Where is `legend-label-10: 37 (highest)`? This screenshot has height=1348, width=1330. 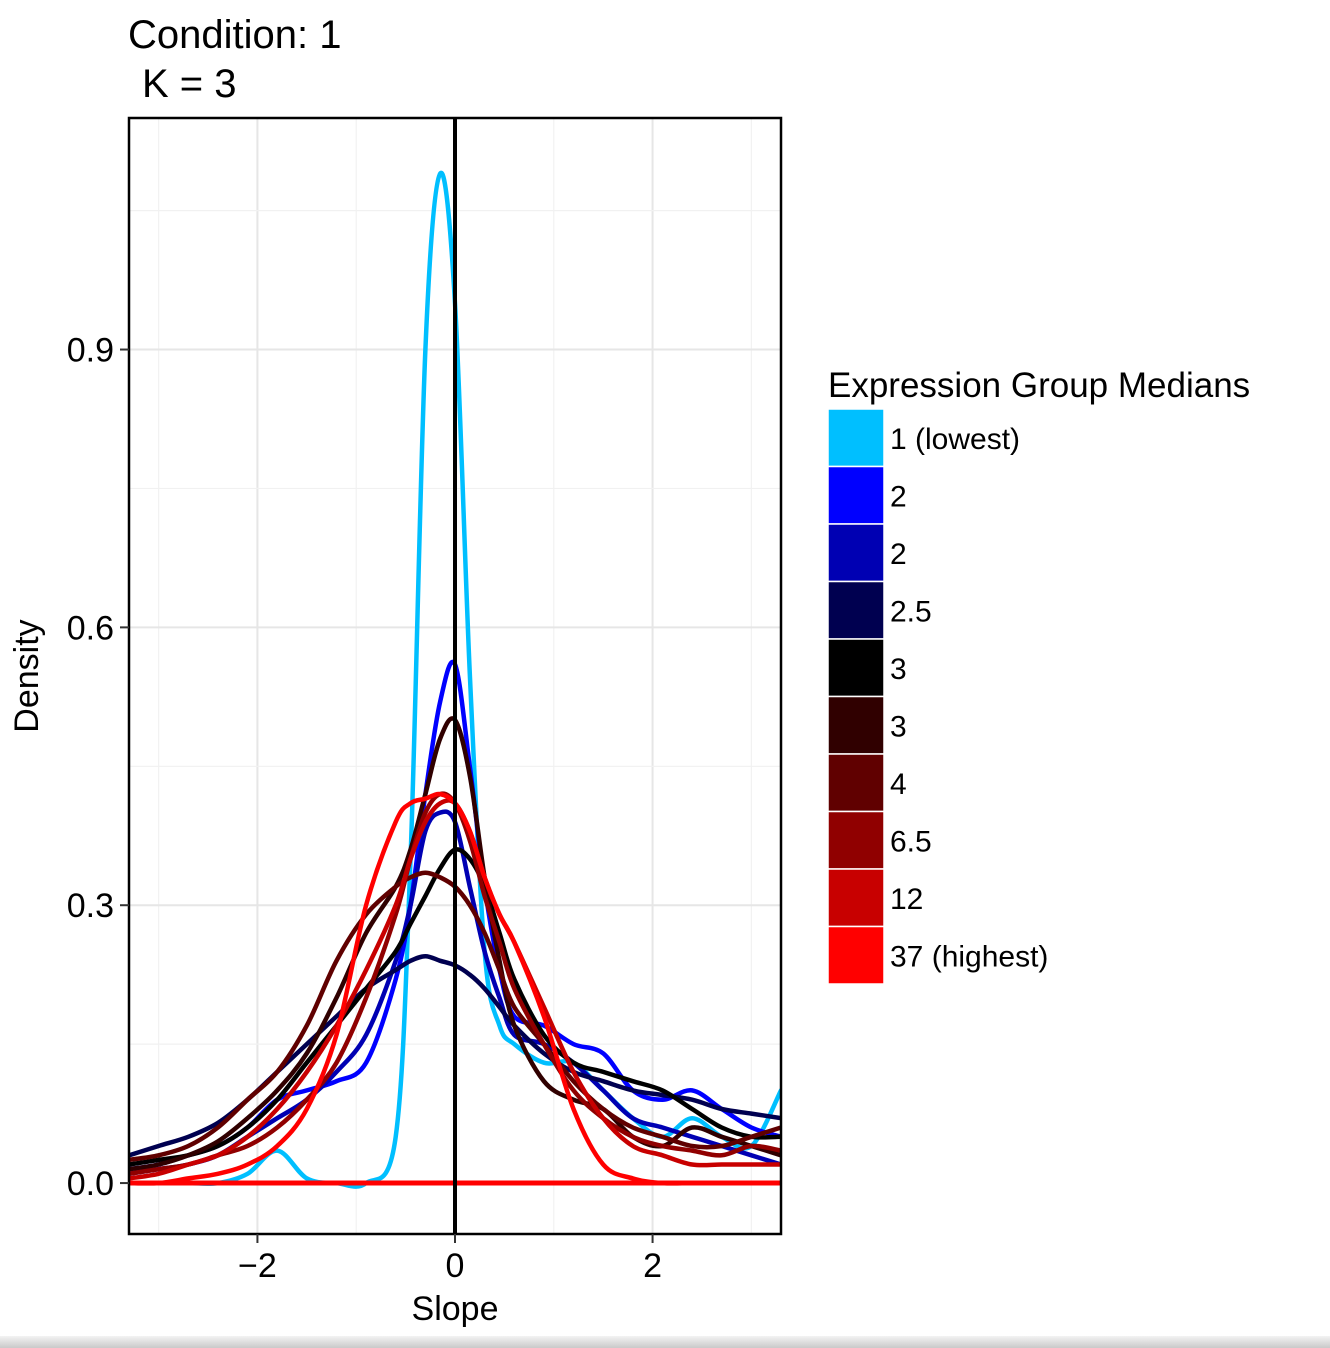
legend-label-10: 37 (highest) is located at coordinates (969, 956).